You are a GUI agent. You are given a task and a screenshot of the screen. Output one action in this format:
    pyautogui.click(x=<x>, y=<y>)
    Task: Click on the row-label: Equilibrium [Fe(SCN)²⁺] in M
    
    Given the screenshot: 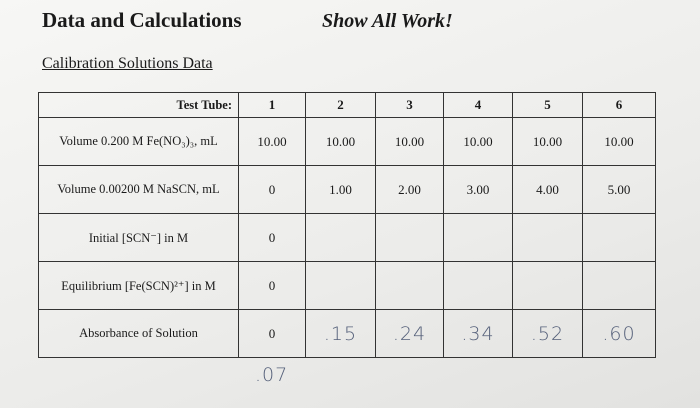 What is the action you would take?
    pyautogui.click(x=138, y=285)
    